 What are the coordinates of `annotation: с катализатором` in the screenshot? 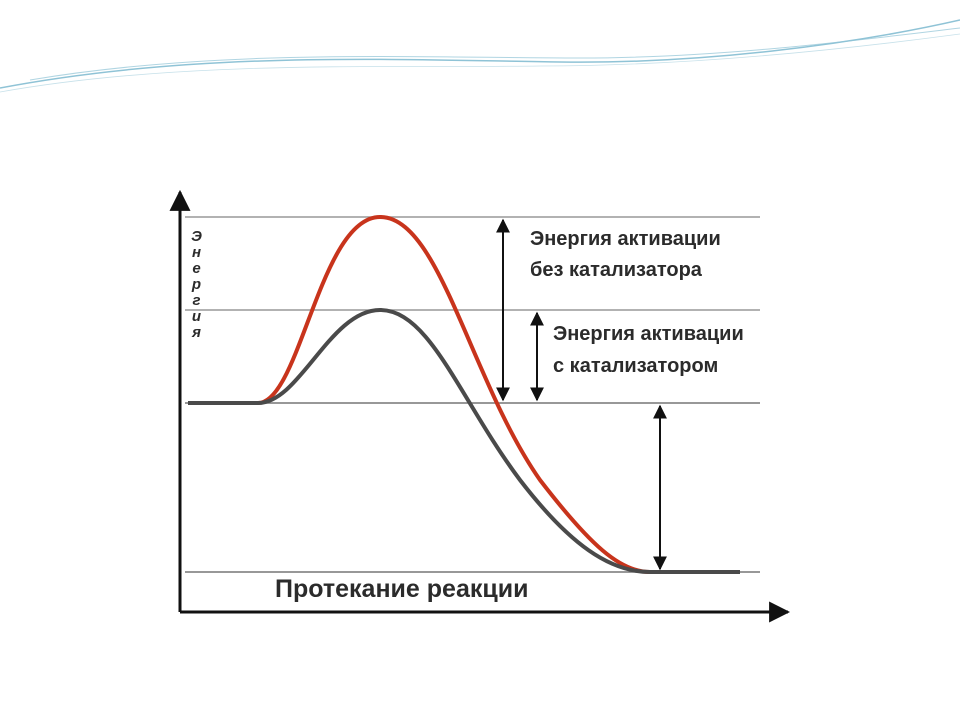 It's located at (635, 366).